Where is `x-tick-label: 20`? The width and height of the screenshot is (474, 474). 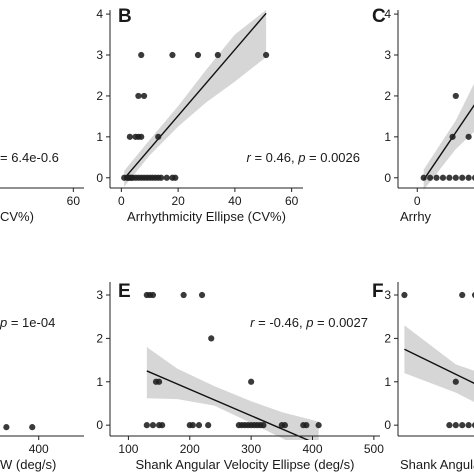
x-tick-label: 20 is located at coordinates (178, 201).